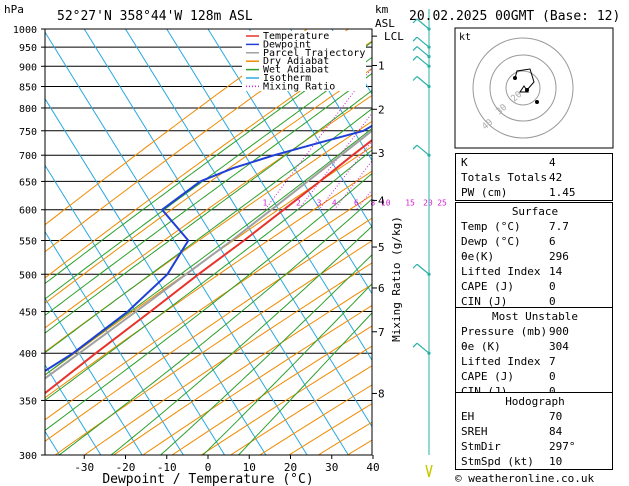  What do you see at coordinates (296, 70) in the screenshot?
I see `legend-label: Wet Adiabat` at bounding box center [296, 70].